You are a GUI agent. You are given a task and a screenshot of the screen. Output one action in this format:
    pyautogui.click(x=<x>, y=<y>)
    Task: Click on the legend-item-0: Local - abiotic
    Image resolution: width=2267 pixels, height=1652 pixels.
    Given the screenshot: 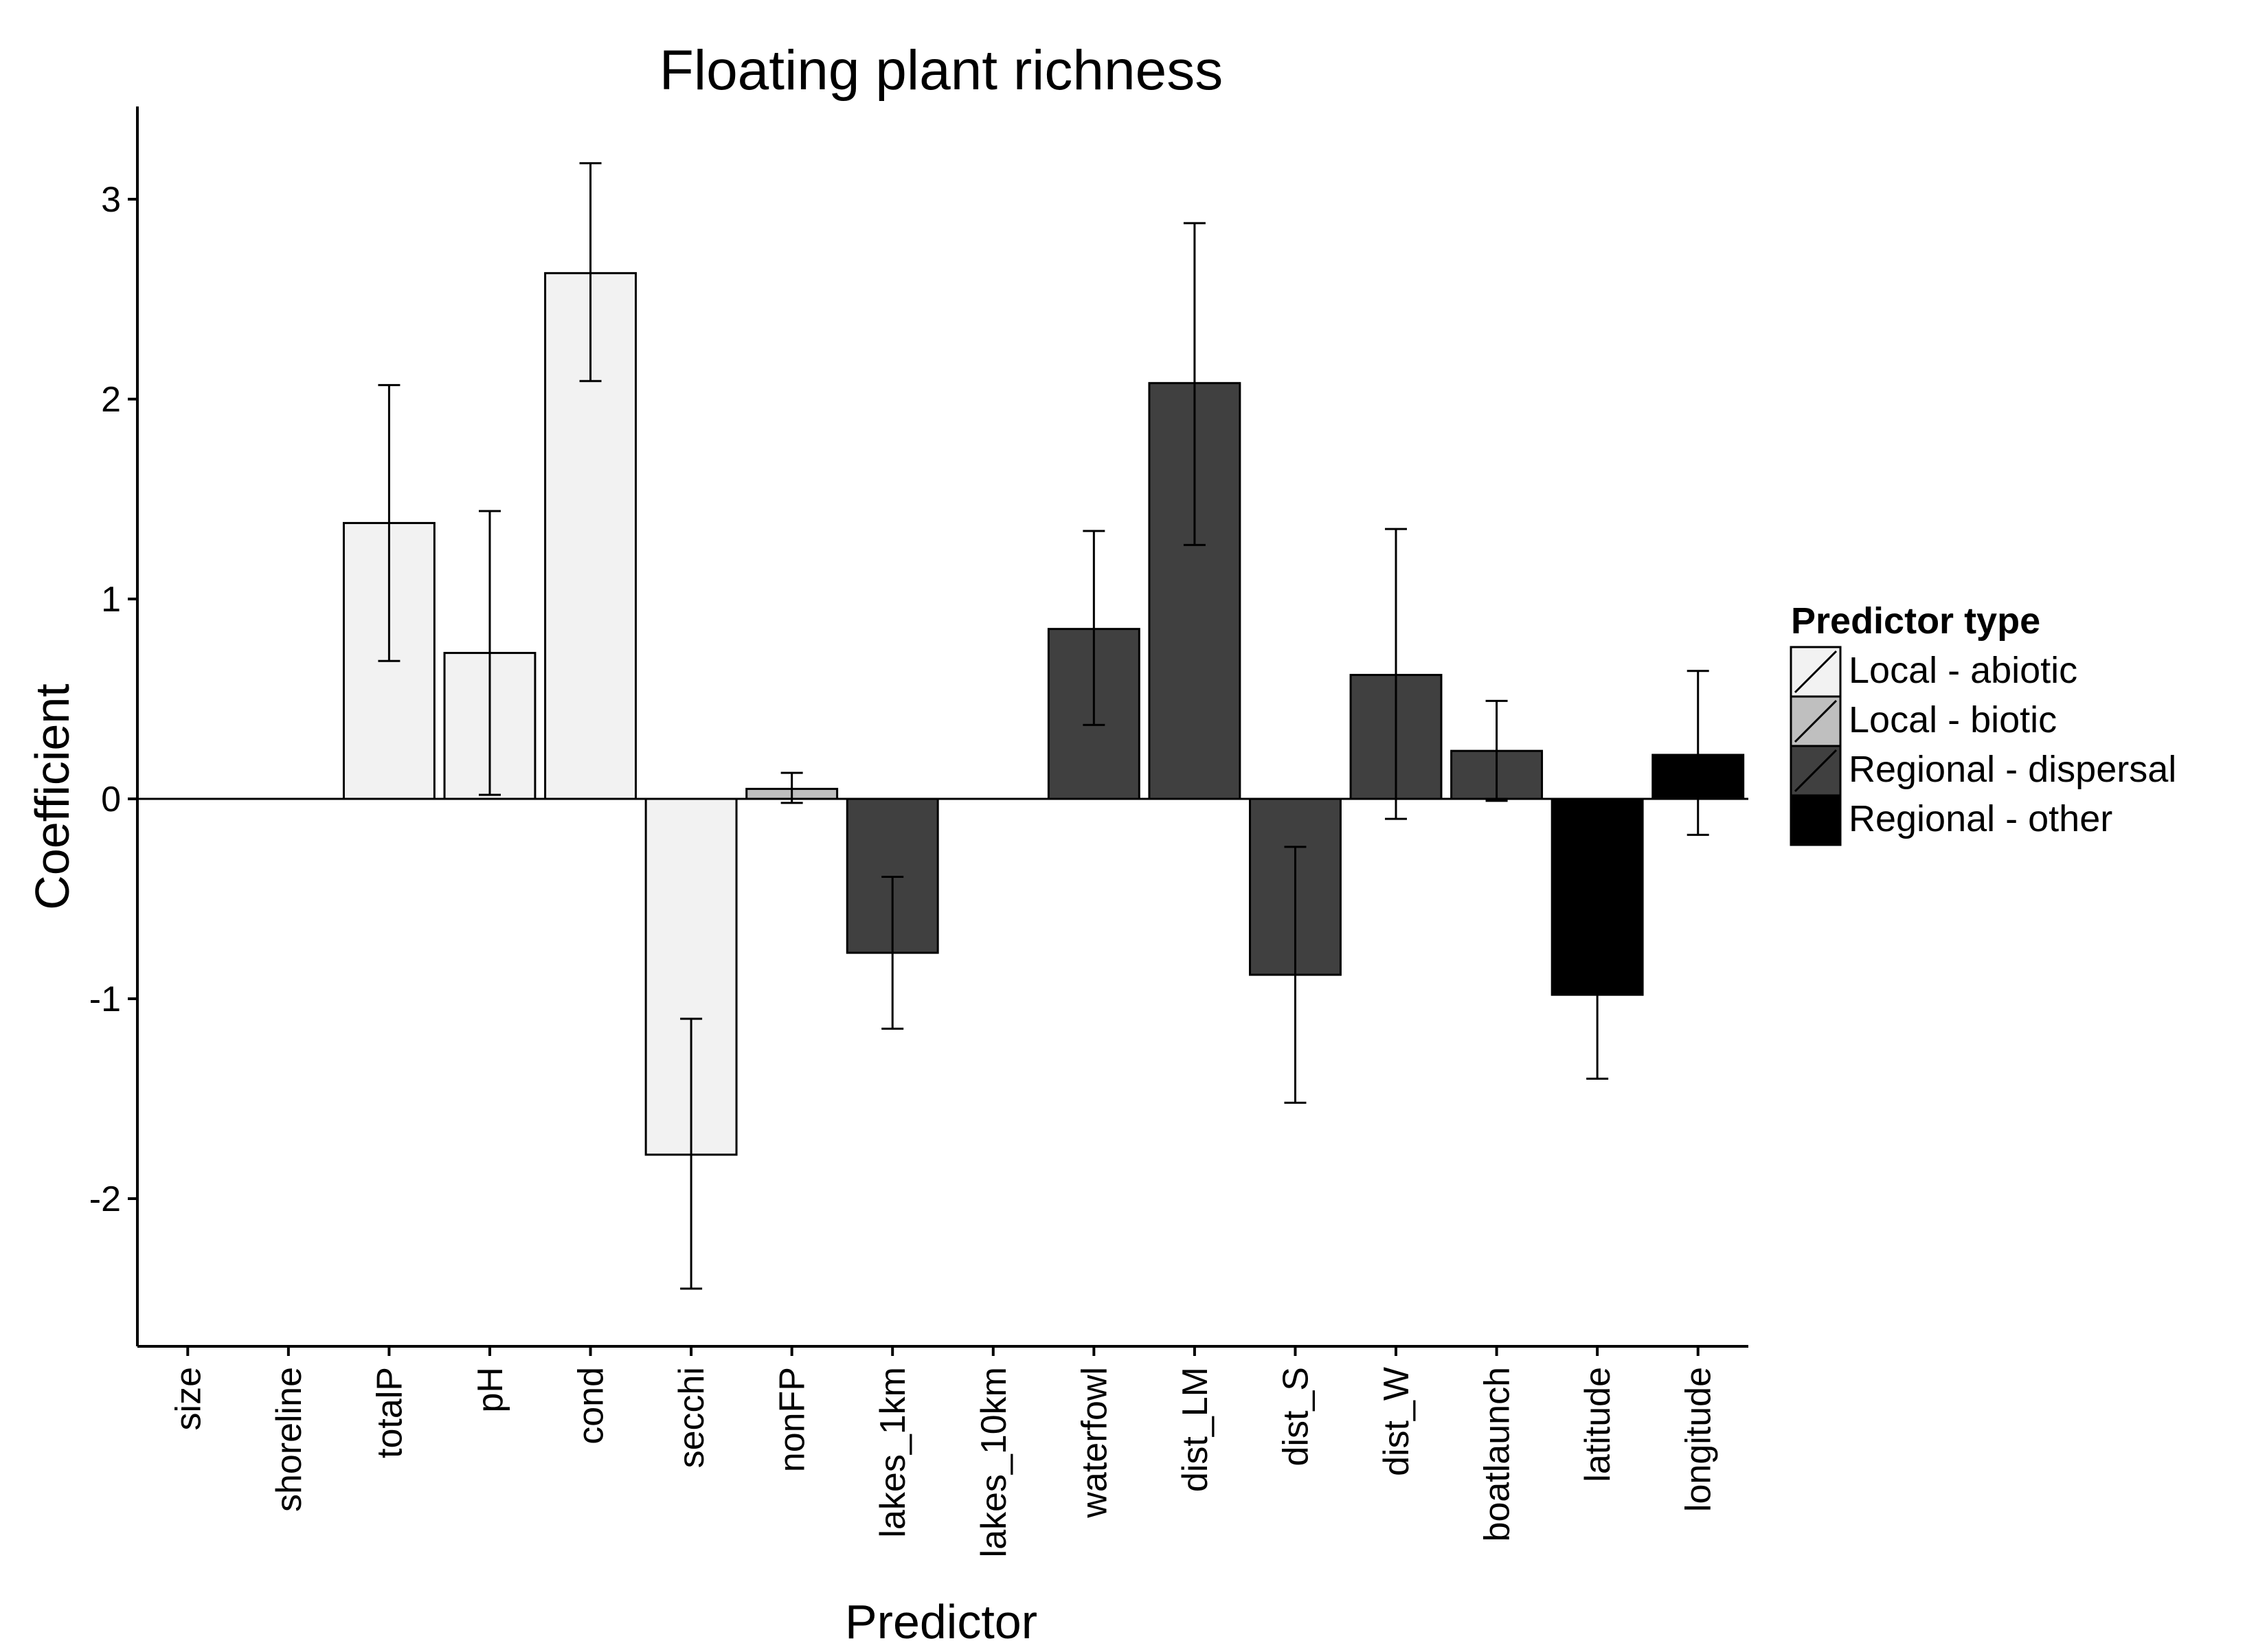 What is the action you would take?
    pyautogui.click(x=1934, y=672)
    